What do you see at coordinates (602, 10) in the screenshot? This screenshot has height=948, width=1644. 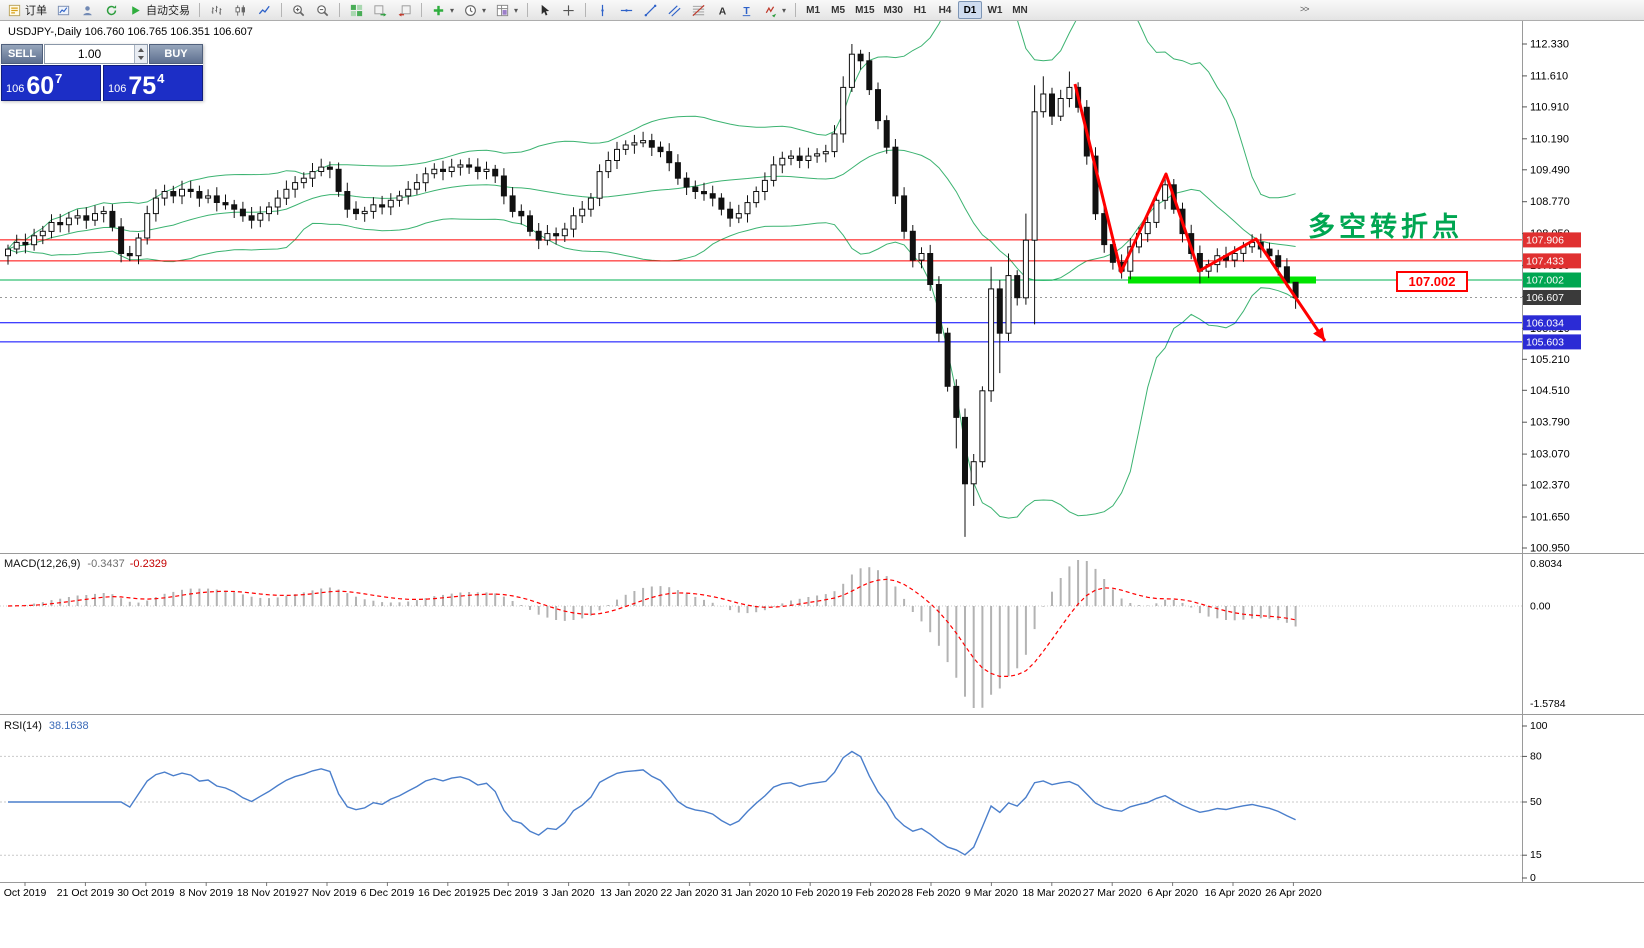 I see `vertical-line-button` at bounding box center [602, 10].